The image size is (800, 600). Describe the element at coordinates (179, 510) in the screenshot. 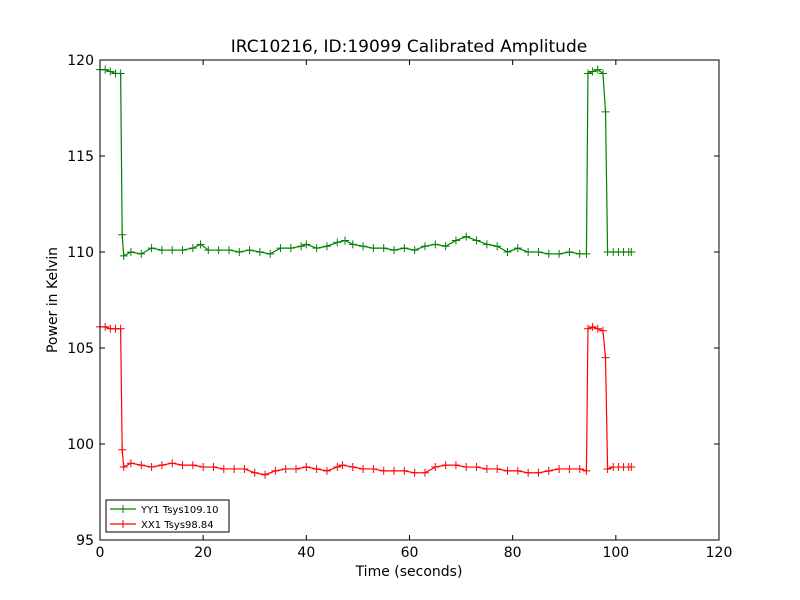

I see `legend-label: YY1 Tsys109.10` at that location.